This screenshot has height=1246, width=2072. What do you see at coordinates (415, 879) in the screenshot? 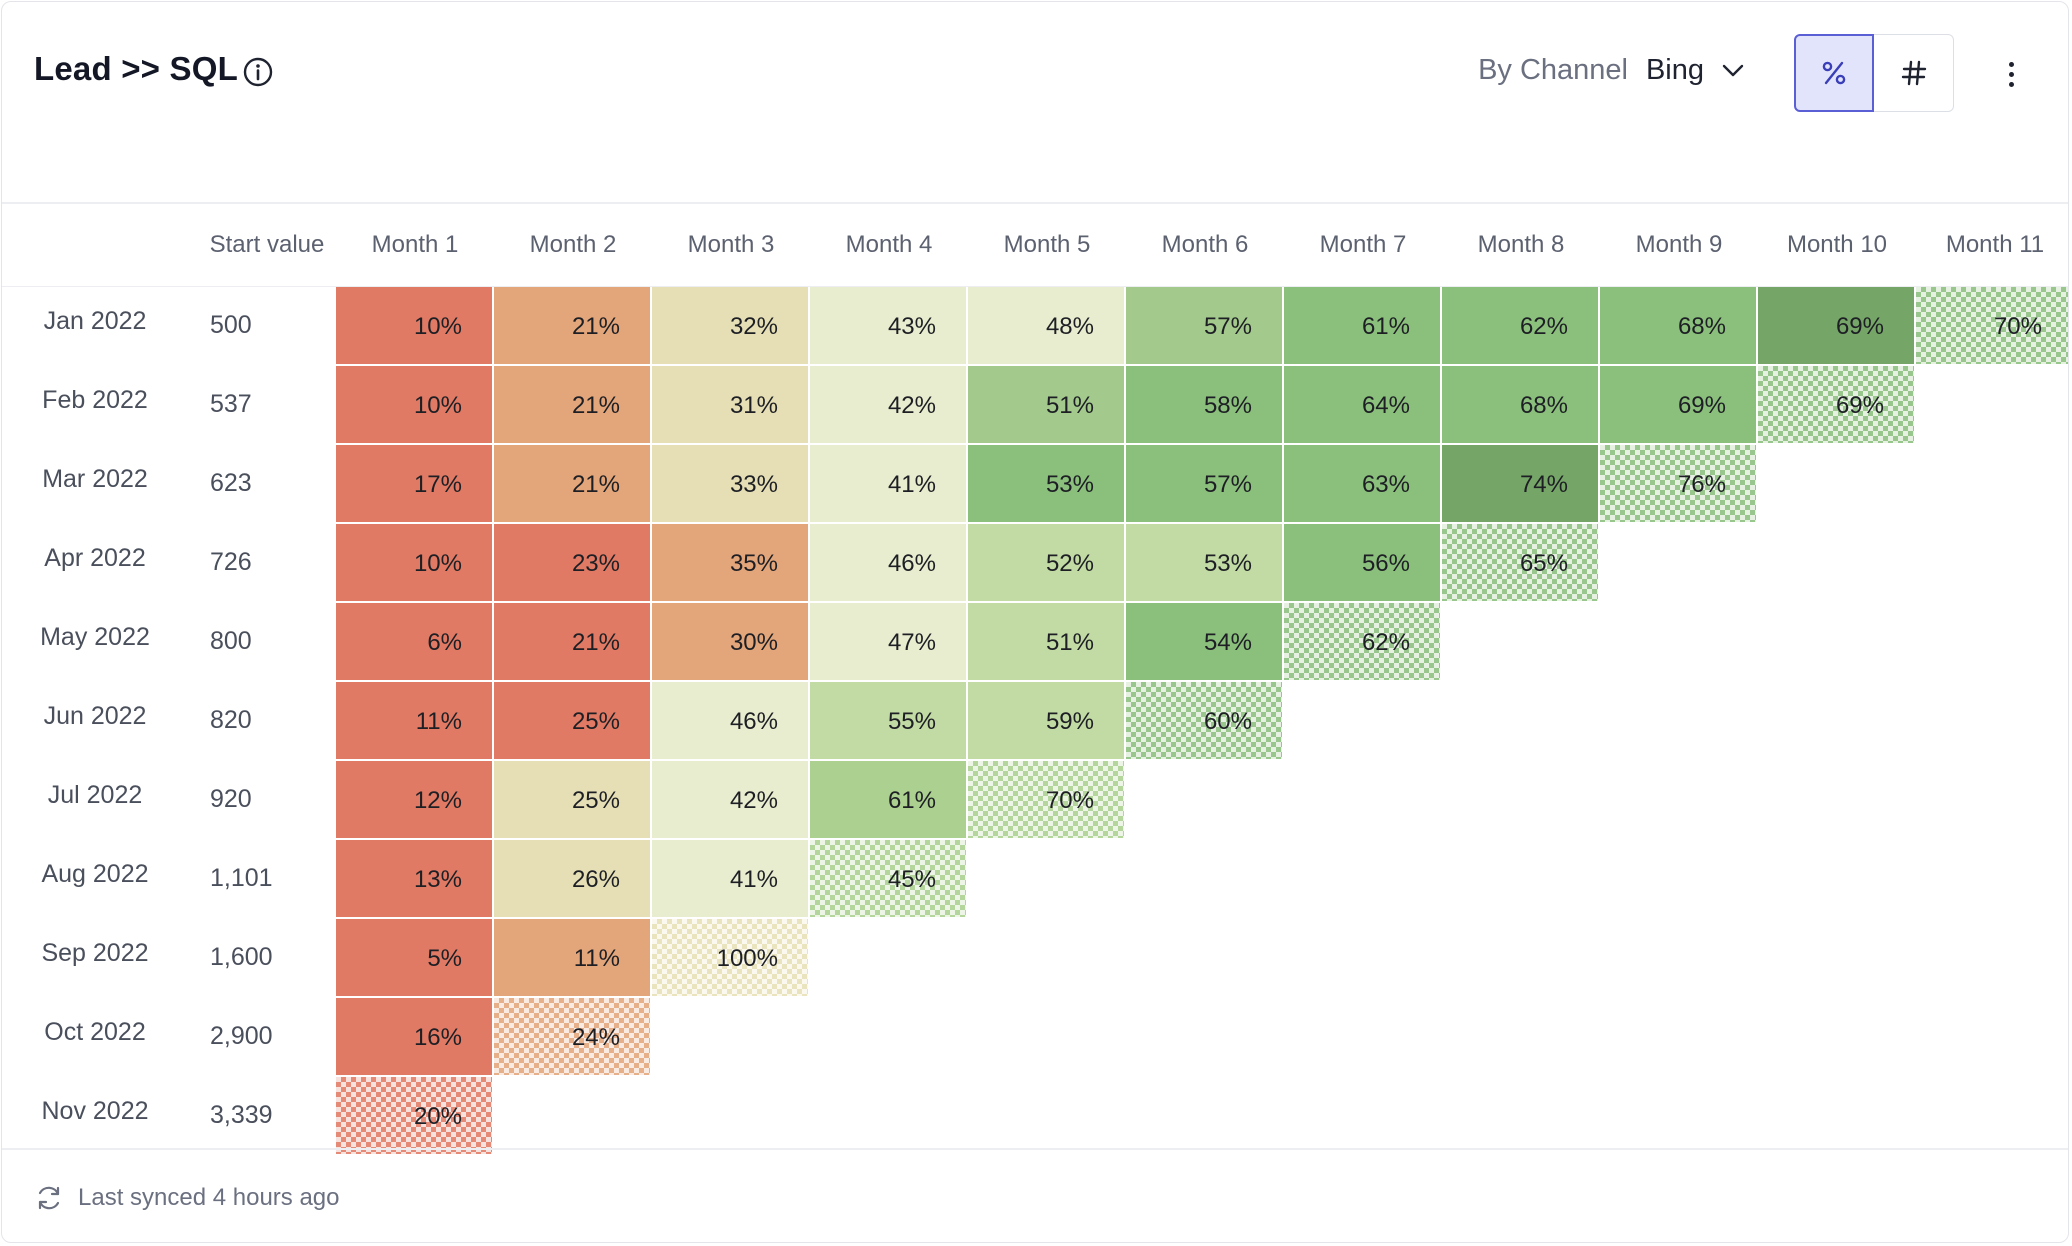
I see `heatmap-cell: 13%` at bounding box center [415, 879].